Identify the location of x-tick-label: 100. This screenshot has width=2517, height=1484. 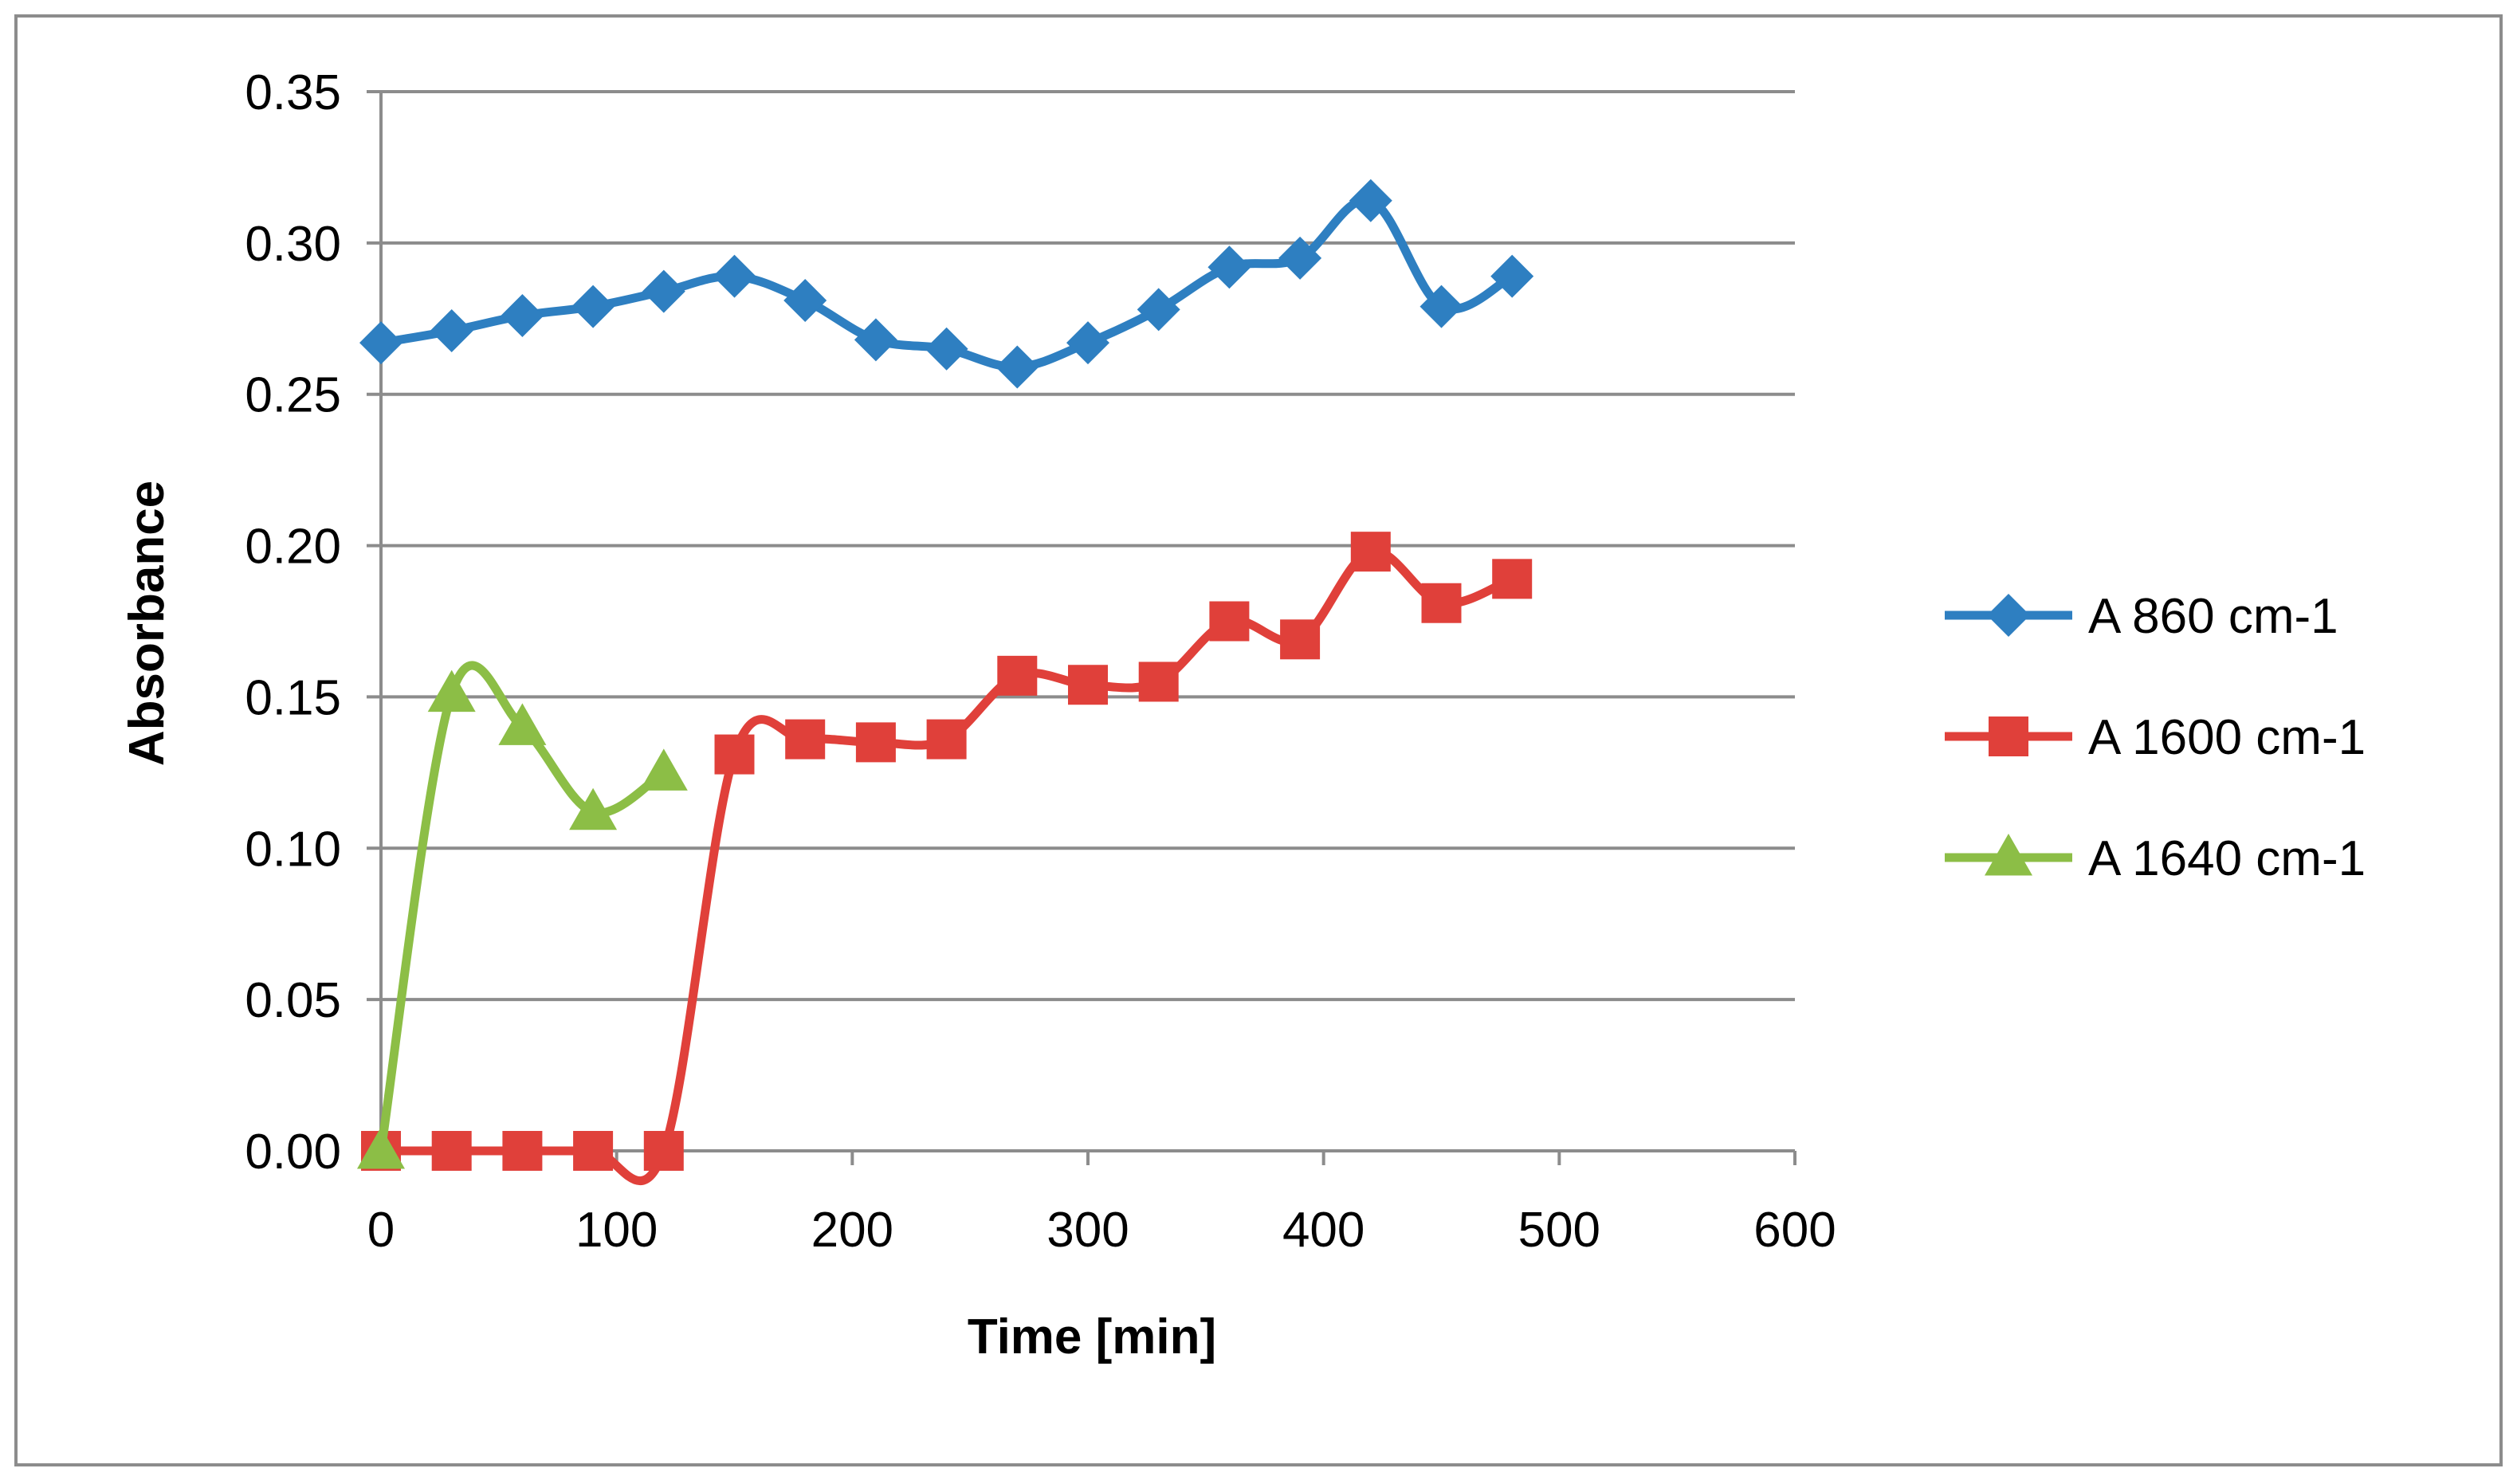
(616, 1230).